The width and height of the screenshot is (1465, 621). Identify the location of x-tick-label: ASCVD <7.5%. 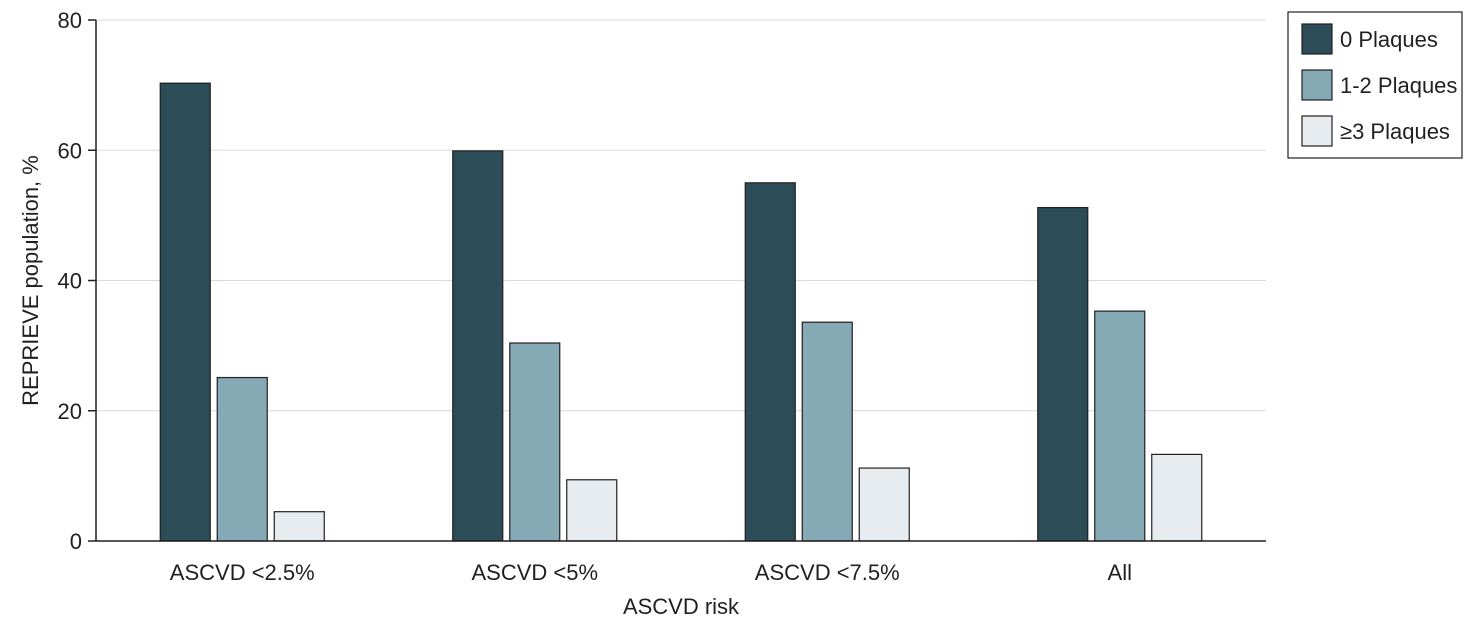
(827, 572).